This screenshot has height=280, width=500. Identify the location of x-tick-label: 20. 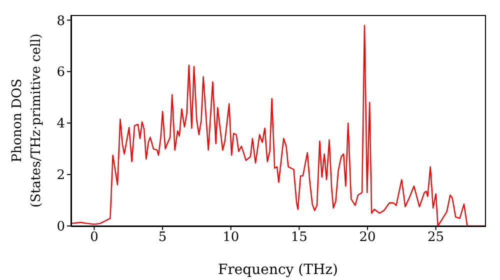
(367, 238).